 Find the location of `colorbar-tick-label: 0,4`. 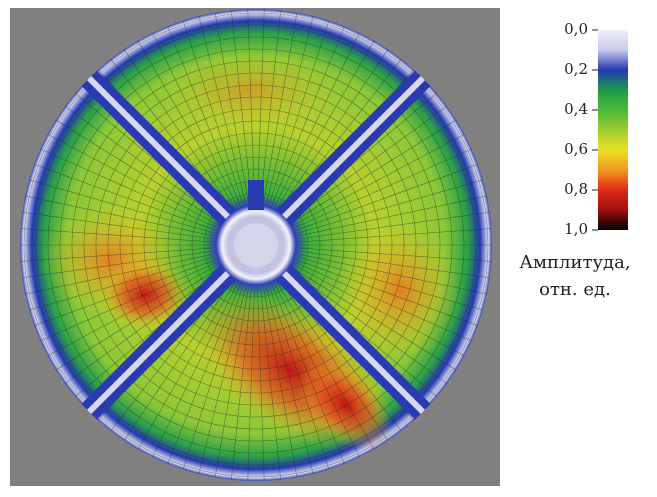

colorbar-tick-label: 0,4 is located at coordinates (576, 109).